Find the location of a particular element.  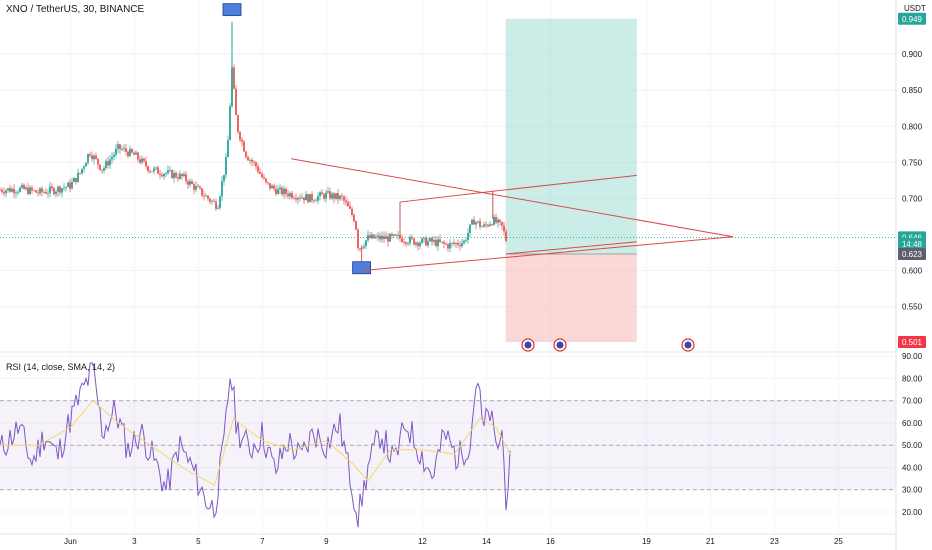

rsi-ma-line is located at coordinates (255, 443).